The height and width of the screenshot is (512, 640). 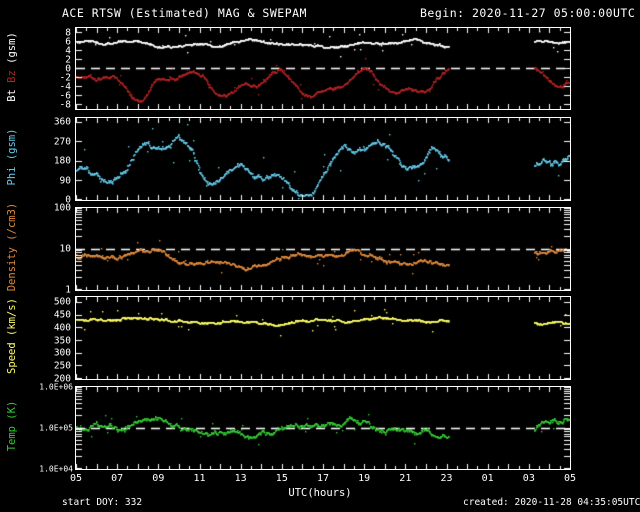 What do you see at coordinates (62, 161) in the screenshot?
I see `y-tick-label: 180` at bounding box center [62, 161].